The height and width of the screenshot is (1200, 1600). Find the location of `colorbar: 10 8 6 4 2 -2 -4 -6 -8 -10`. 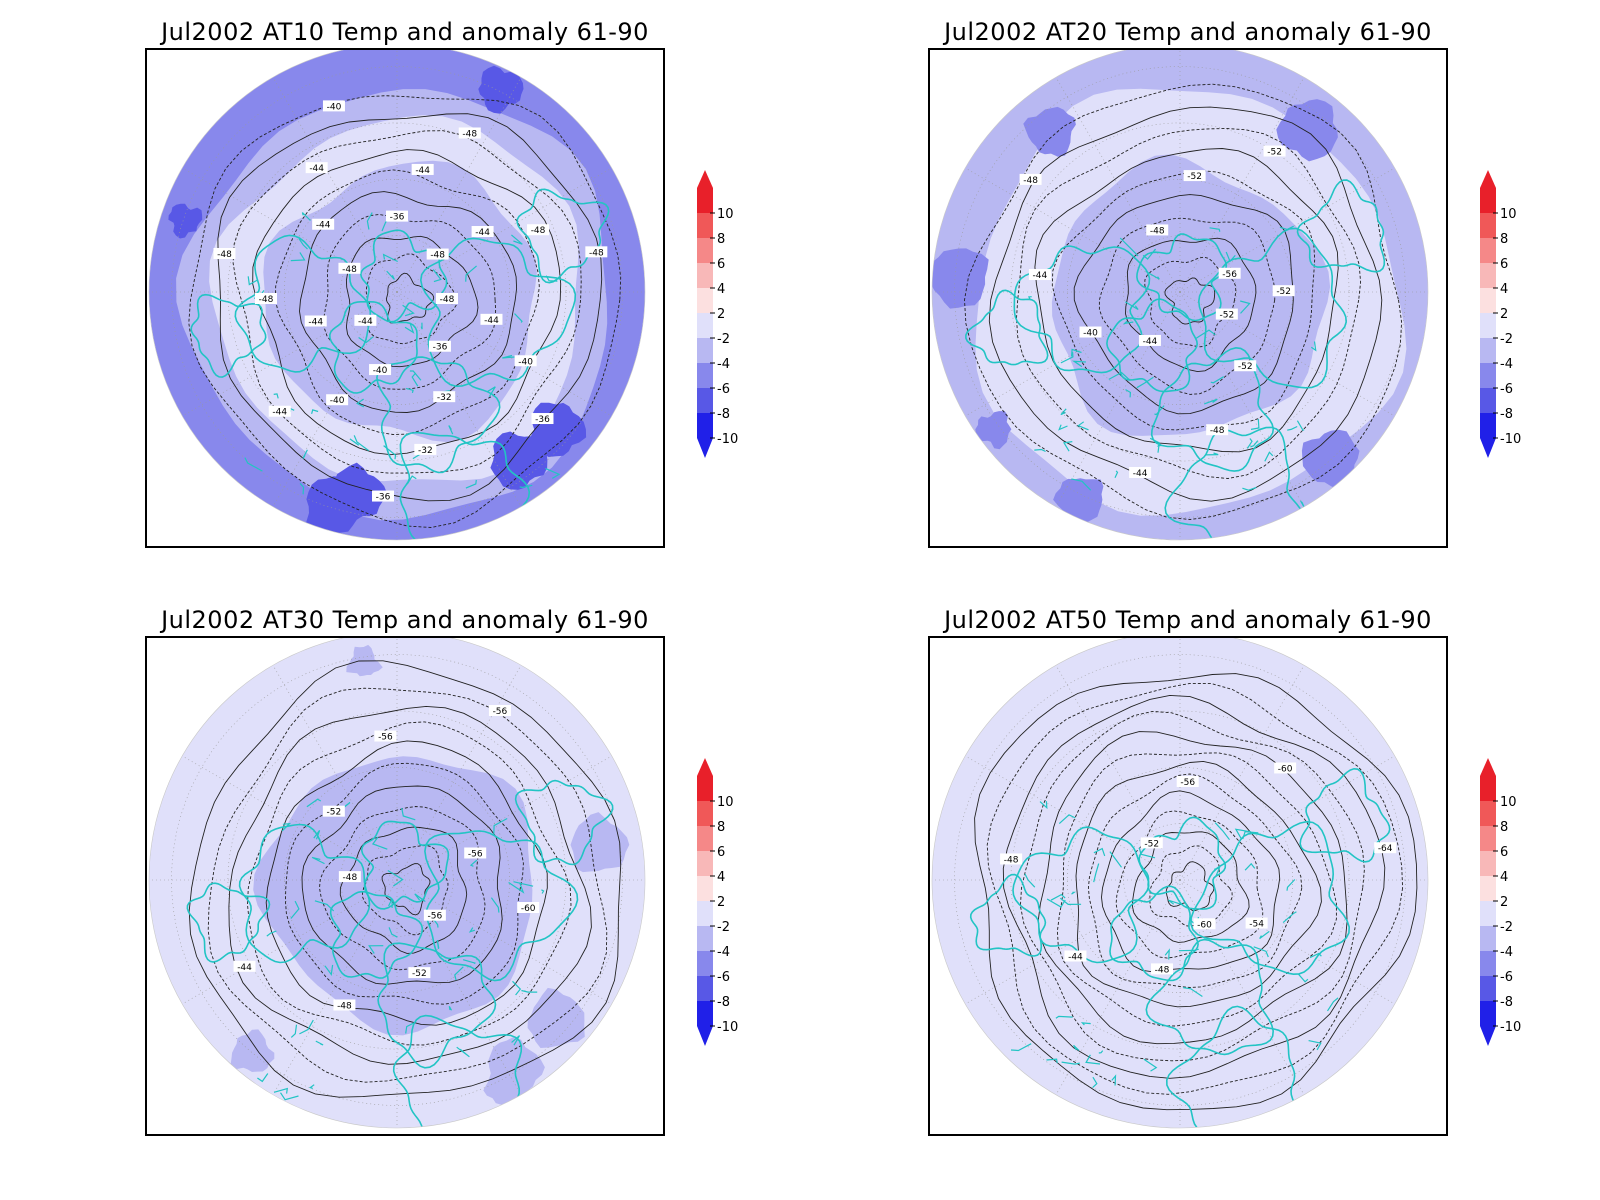

colorbar: 10 8 6 4 2 -2 -4 -6 -8 -10 is located at coordinates (1516, 901).